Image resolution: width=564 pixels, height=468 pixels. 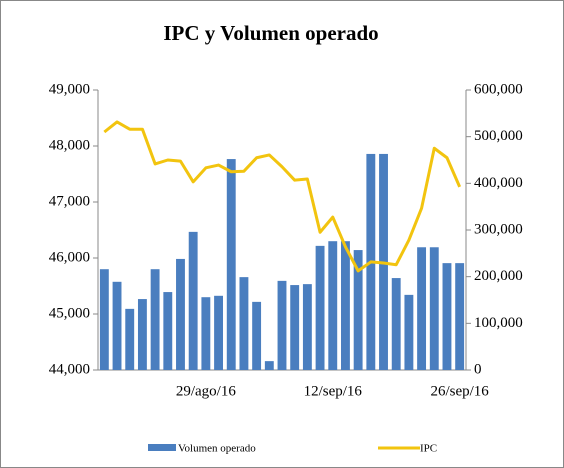 I want to click on legend-swatch, so click(x=162, y=447).